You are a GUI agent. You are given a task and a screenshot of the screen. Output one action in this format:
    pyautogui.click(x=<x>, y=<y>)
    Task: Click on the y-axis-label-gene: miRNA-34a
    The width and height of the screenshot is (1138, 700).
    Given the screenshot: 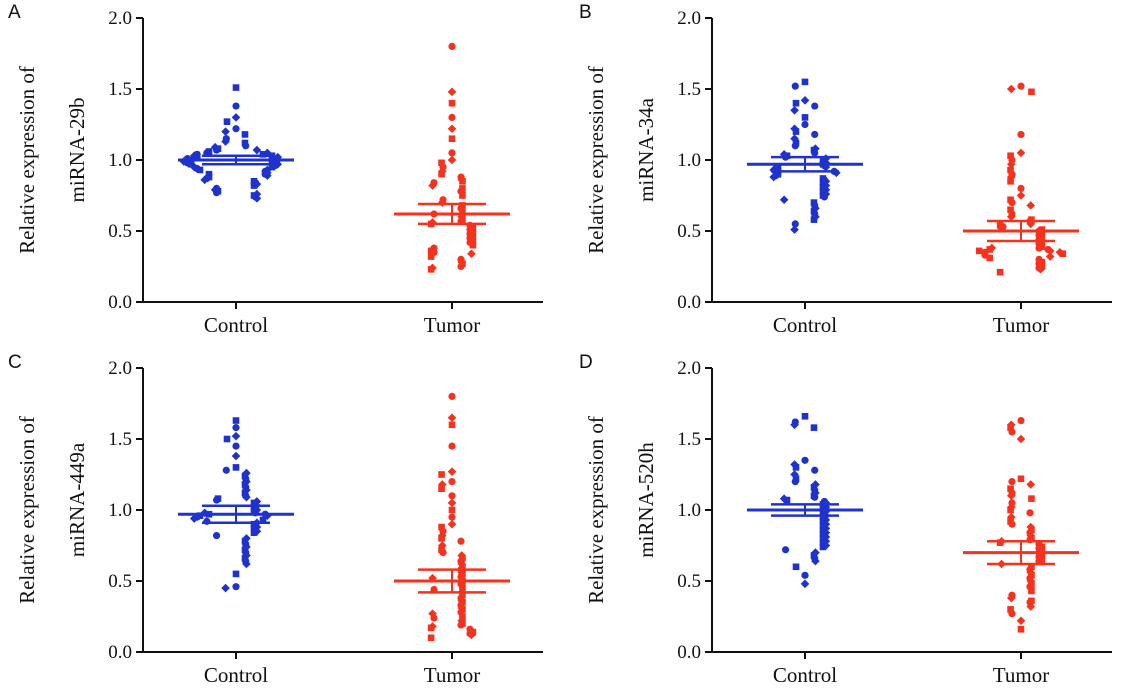 What is the action you would take?
    pyautogui.click(x=646, y=149)
    